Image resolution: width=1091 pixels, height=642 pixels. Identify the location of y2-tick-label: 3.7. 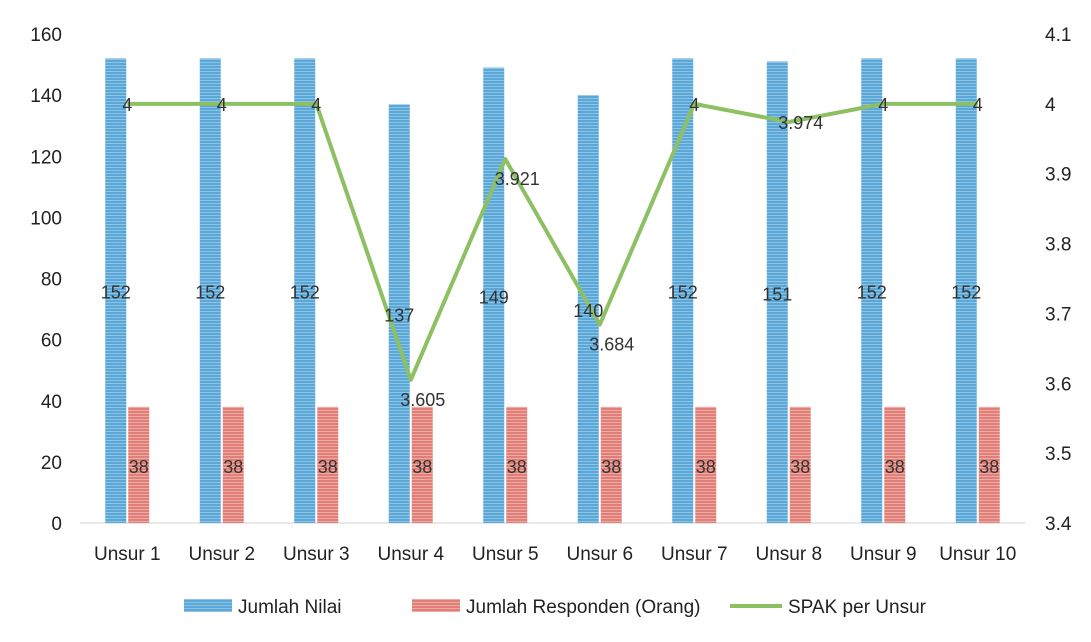
(1058, 314).